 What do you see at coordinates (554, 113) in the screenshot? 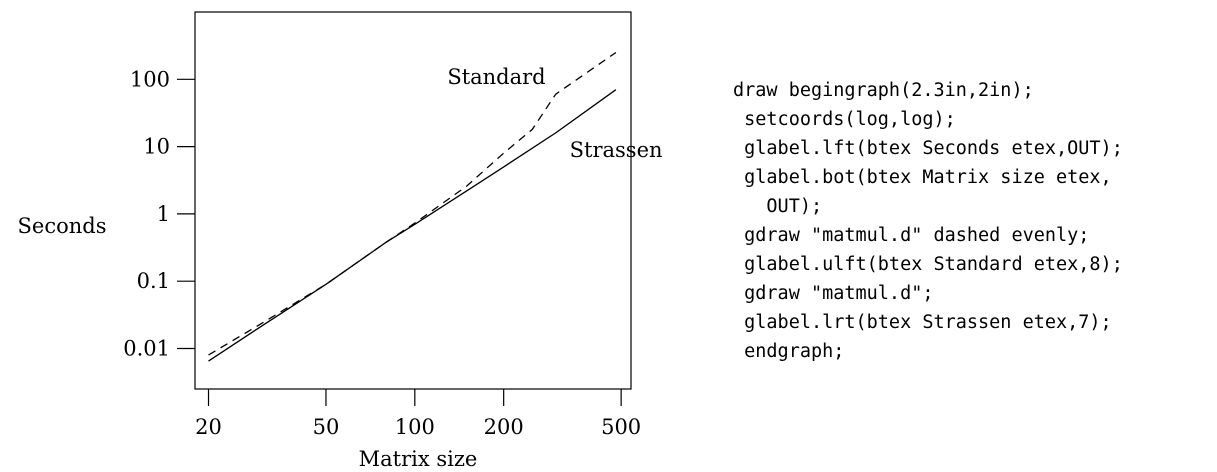
I see `annotation-layer: Standard Strassen` at bounding box center [554, 113].